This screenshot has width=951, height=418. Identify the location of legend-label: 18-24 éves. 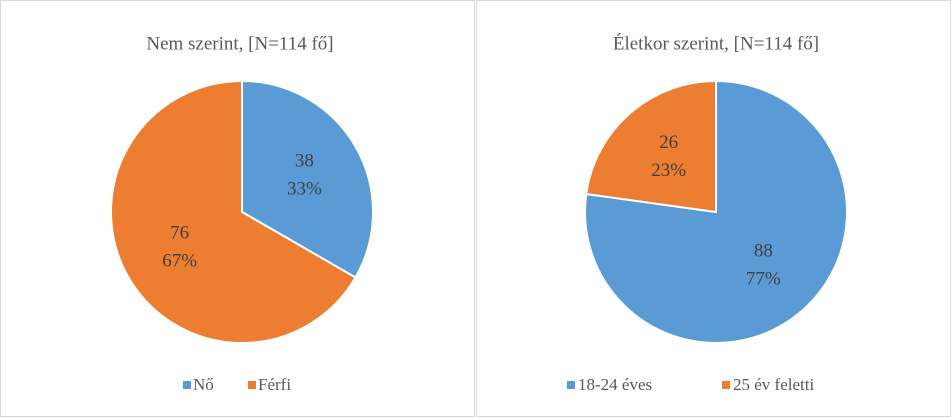
(615, 384).